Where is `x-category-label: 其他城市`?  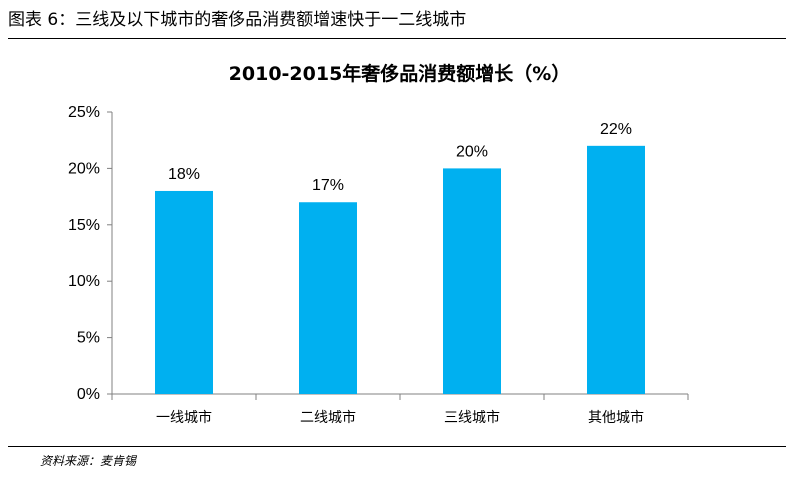
x-category-label: 其他城市 is located at coordinates (616, 417).